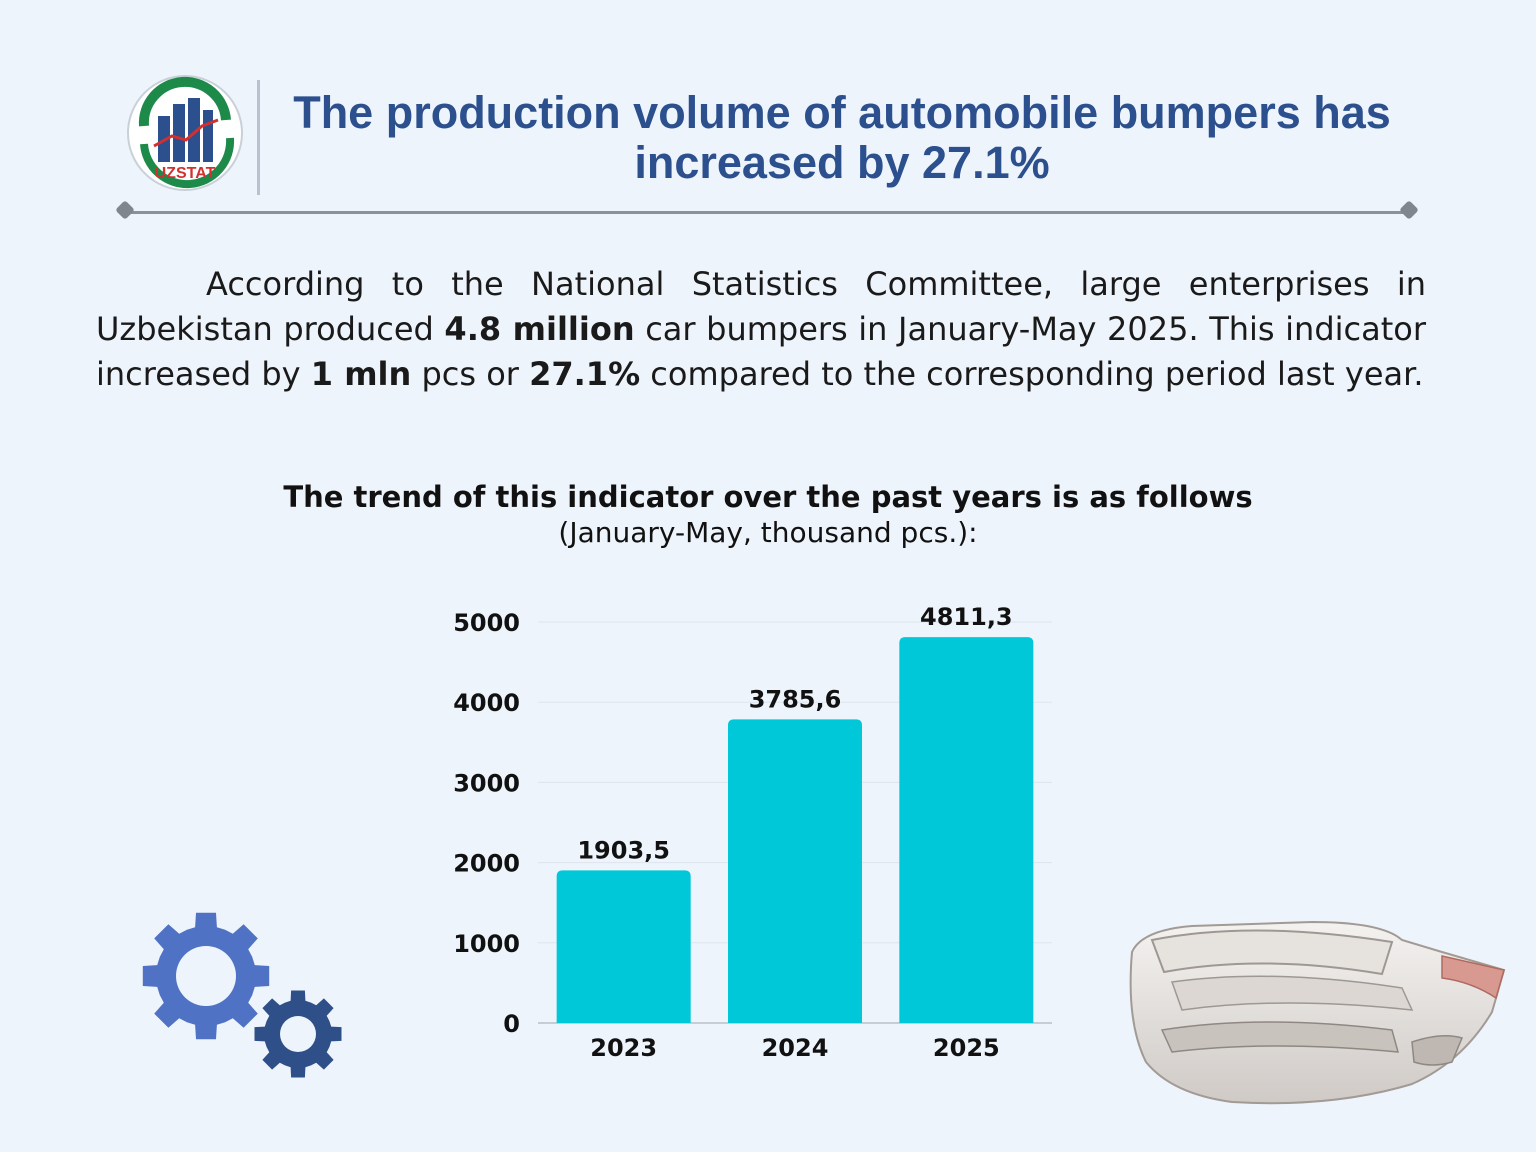  What do you see at coordinates (243, 997) in the screenshot?
I see `gears-icon` at bounding box center [243, 997].